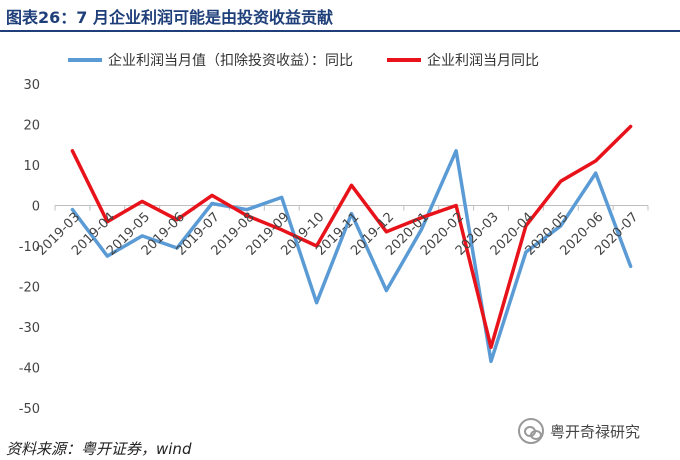 The width and height of the screenshot is (680, 460). What do you see at coordinates (531, 431) in the screenshot?
I see `wechat-icon` at bounding box center [531, 431].